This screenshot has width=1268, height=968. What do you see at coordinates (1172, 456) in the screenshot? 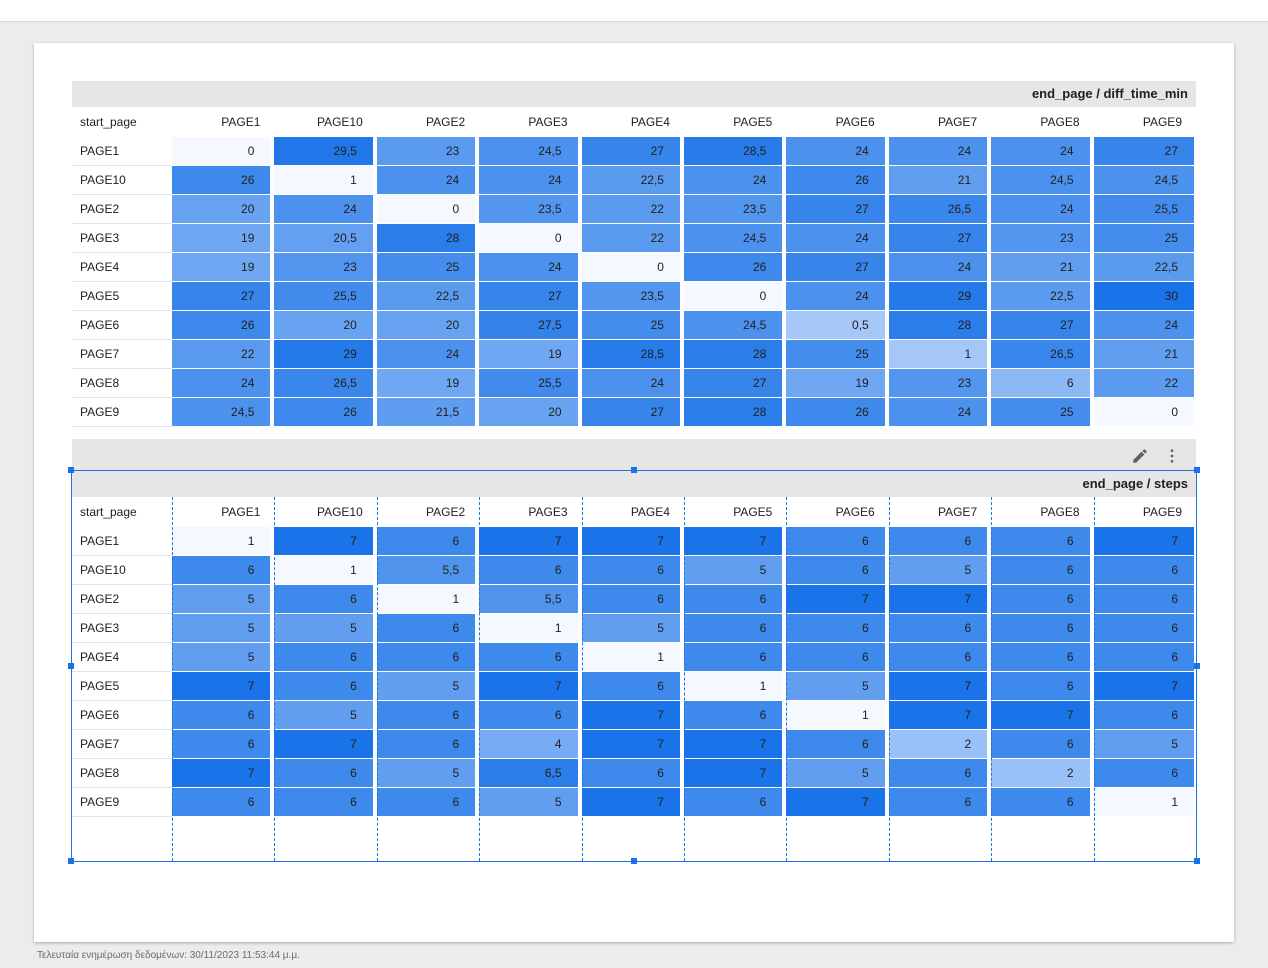
I see `more-vert-icon` at bounding box center [1172, 456].